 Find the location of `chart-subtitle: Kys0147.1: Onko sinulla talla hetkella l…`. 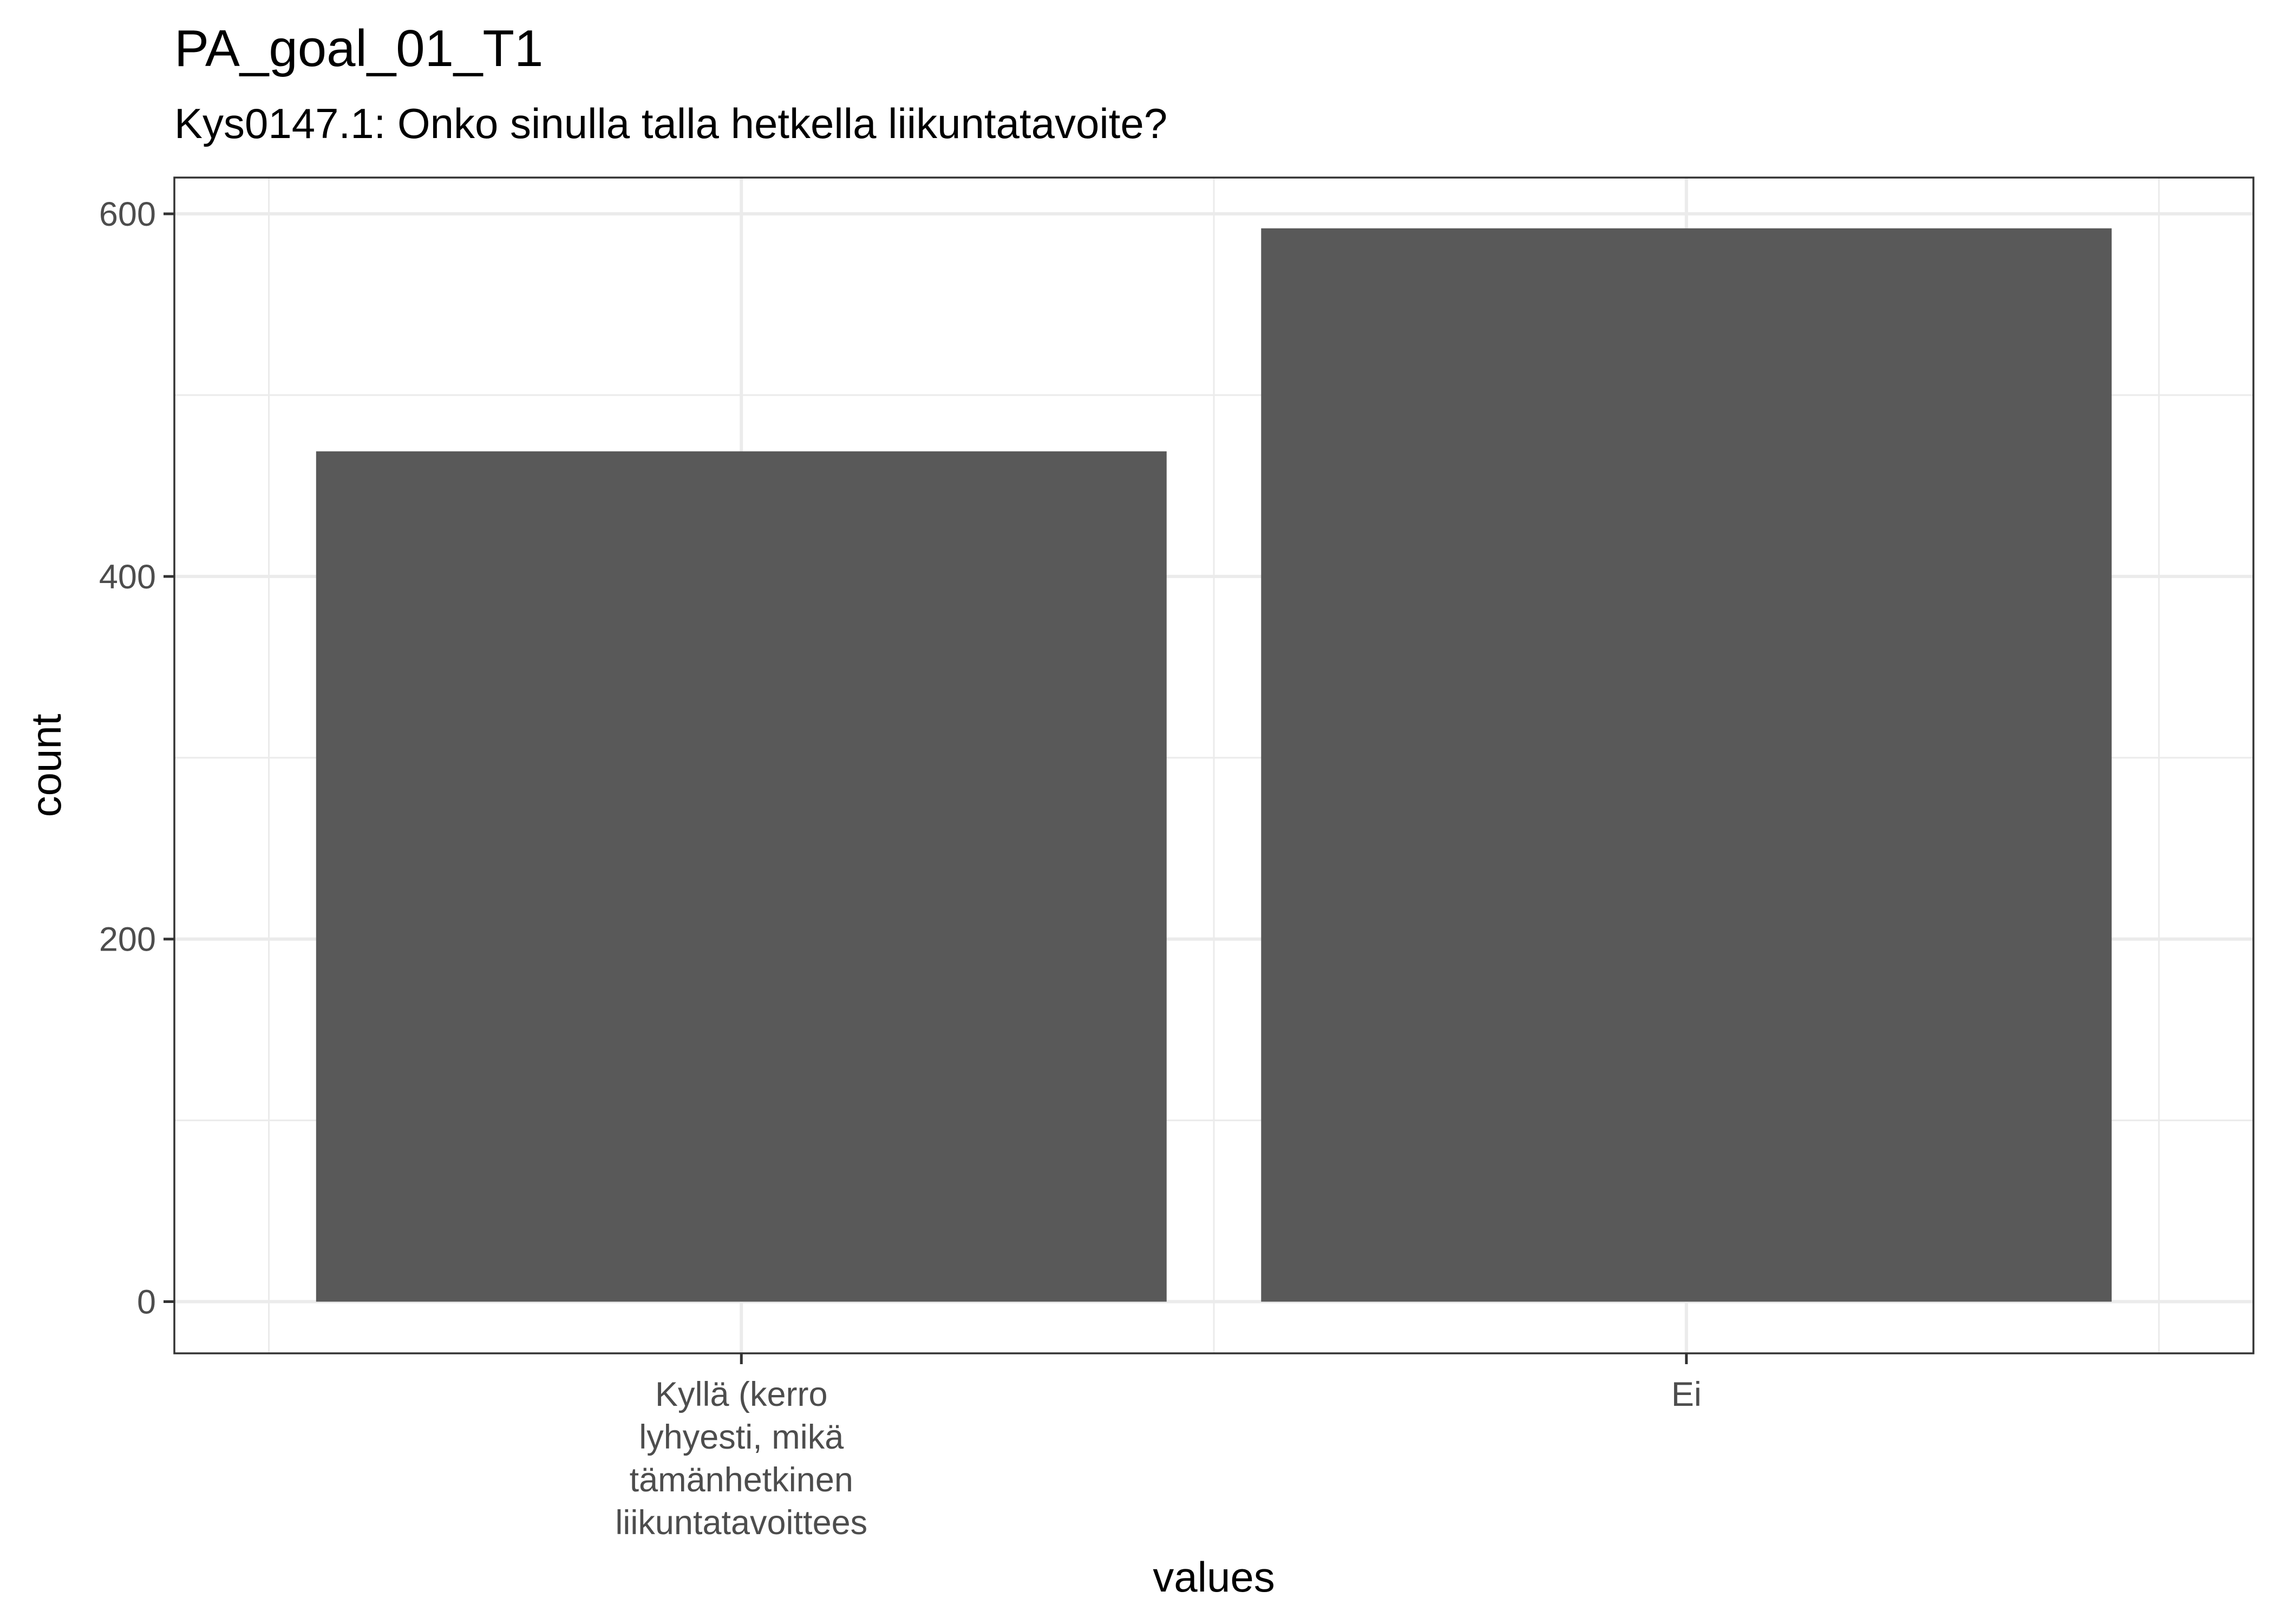

chart-subtitle: Kys0147.1: Onko sinulla talla hetkella l… is located at coordinates (670, 123).